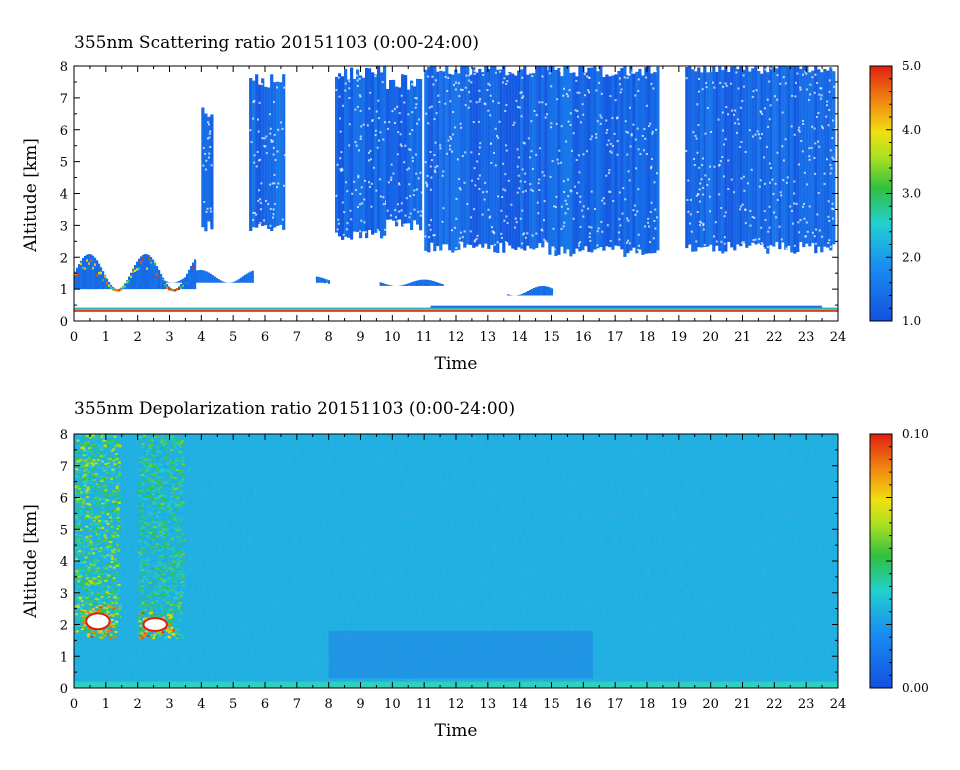  I want to click on colorbar: 1.0 2.0 3.0 4.0 5.0, so click(895, 193).